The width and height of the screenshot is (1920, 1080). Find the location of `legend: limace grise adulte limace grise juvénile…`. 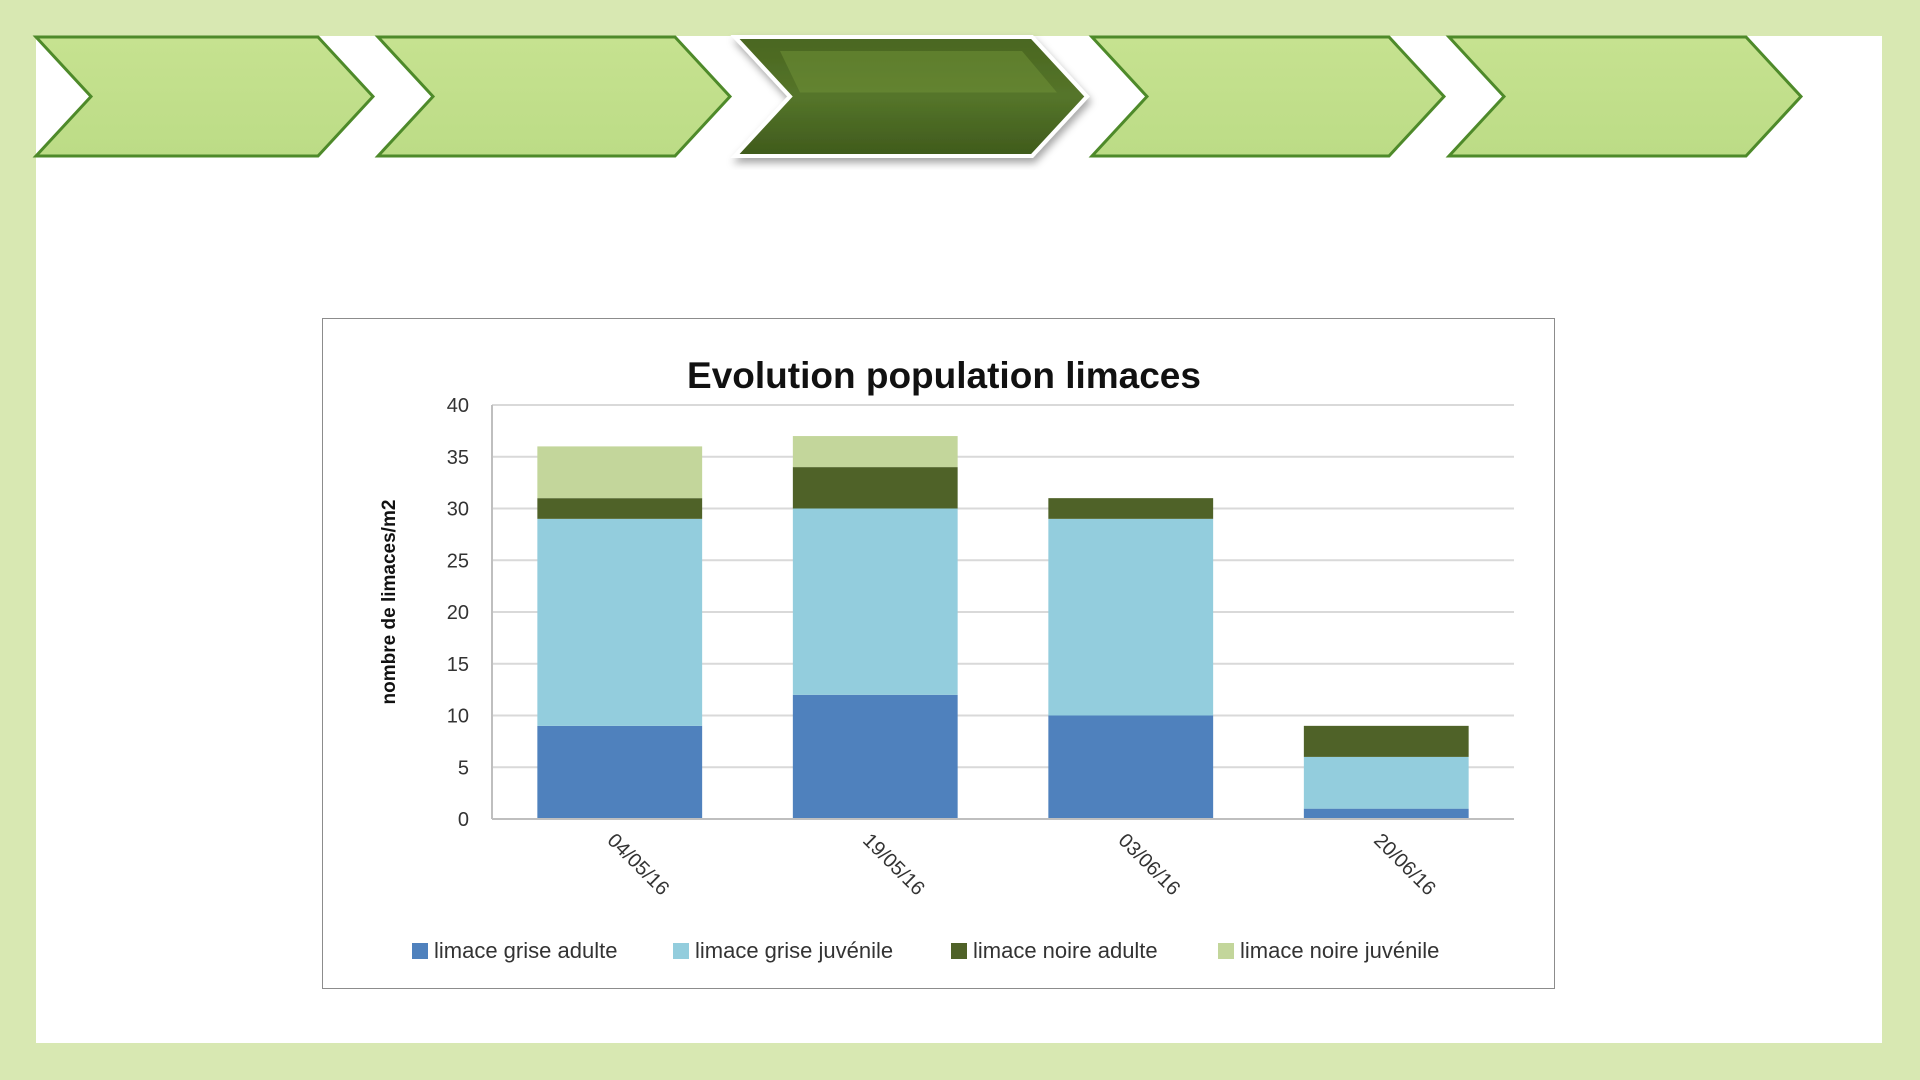

legend: limace grise adulte limace grise juvénile… is located at coordinates (925, 950).